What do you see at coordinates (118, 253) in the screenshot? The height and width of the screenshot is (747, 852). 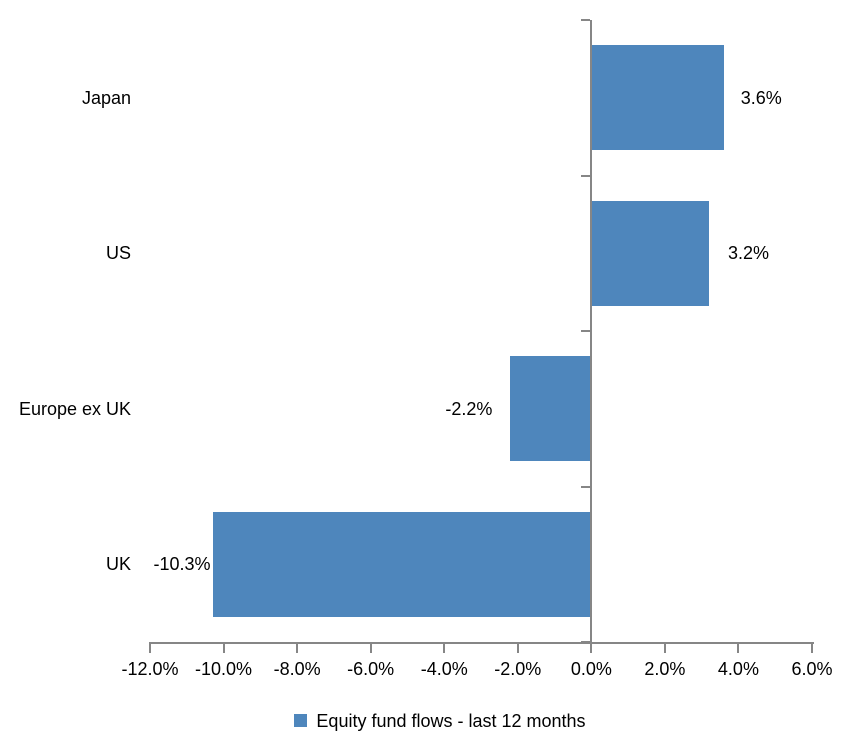 I see `category-label-us: US` at bounding box center [118, 253].